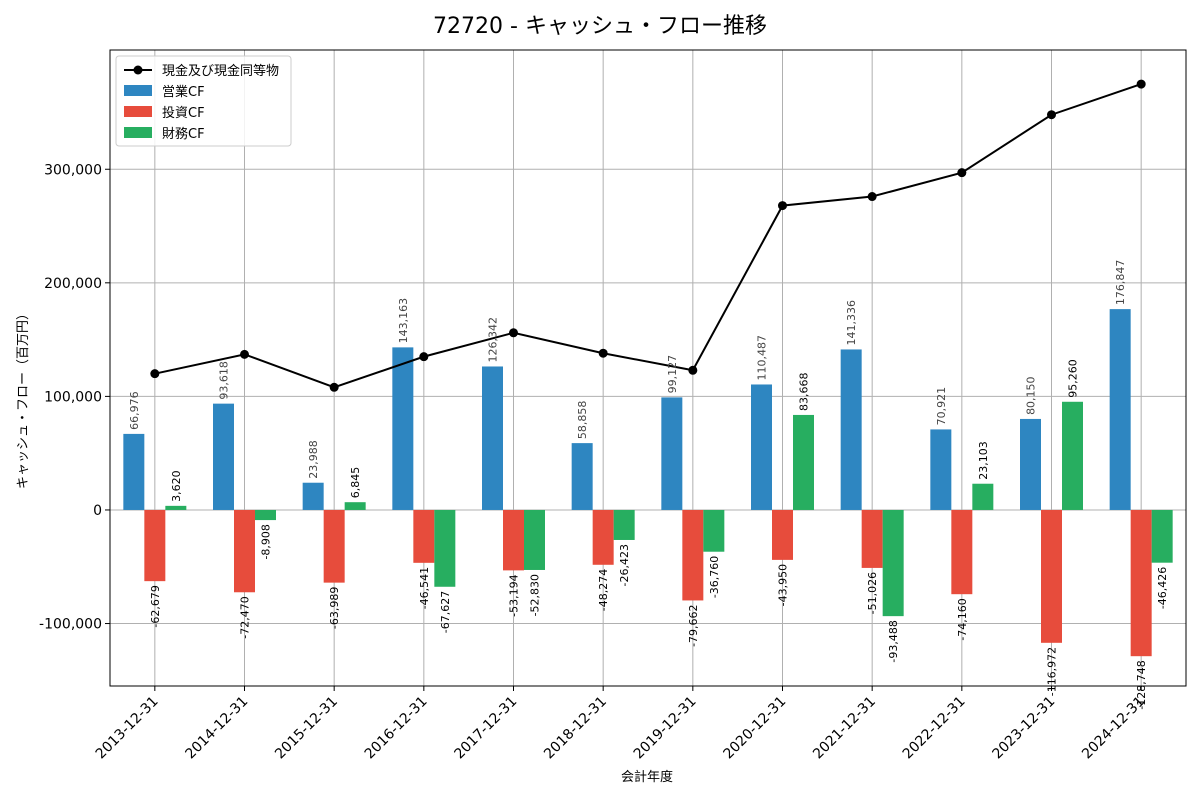  Describe the element at coordinates (1113, 728) in the screenshot. I see `x-tick-label: 2024-12-31` at that location.